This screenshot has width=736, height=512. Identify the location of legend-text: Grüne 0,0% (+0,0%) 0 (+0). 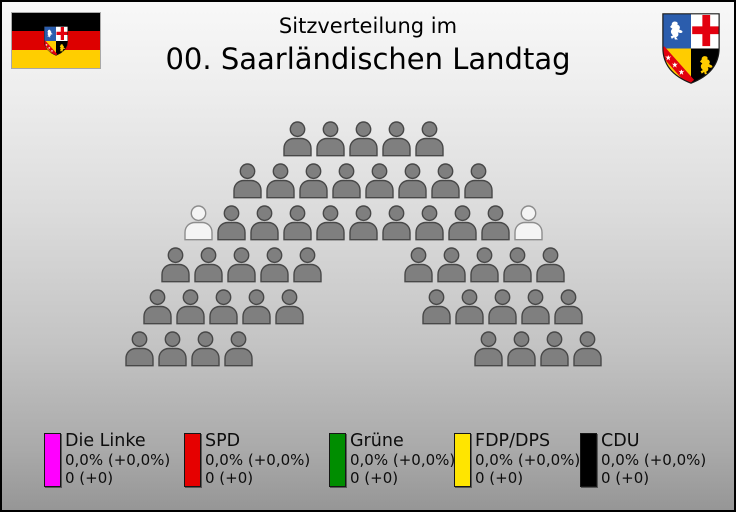
(402, 459).